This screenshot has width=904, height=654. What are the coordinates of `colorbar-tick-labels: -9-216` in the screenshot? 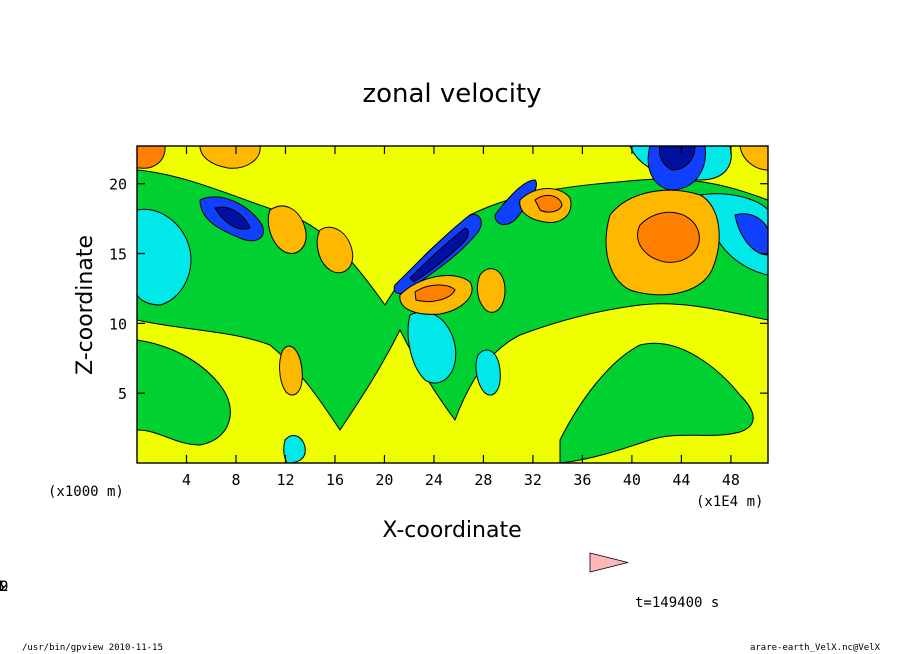 It's located at (4, 587).